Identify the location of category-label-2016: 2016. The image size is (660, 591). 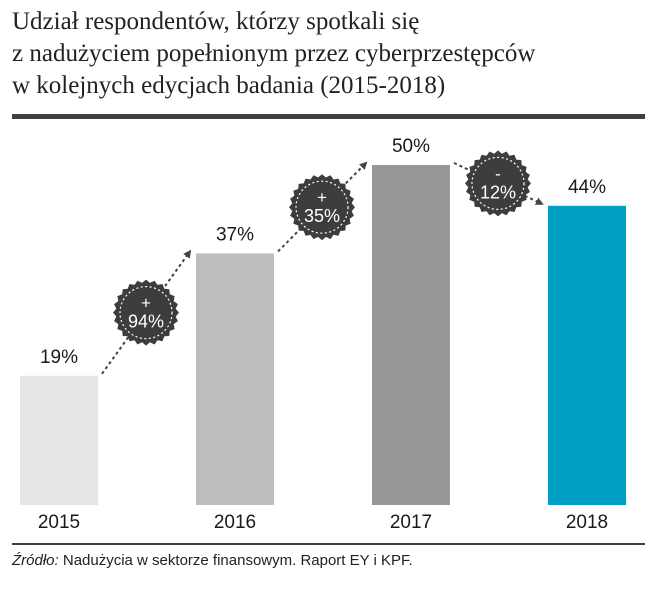
(235, 522).